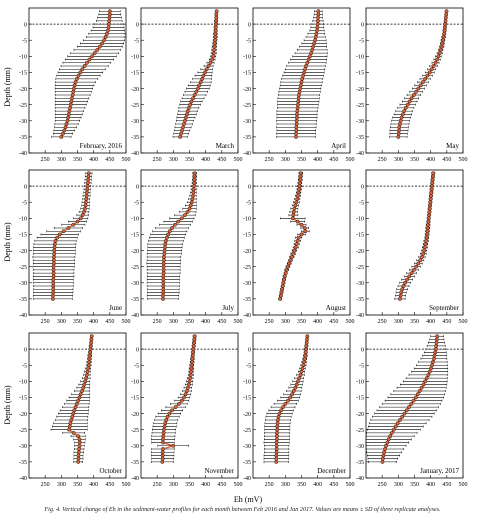  What do you see at coordinates (115, 308) in the screenshot?
I see `panel-month-label: June` at bounding box center [115, 308].